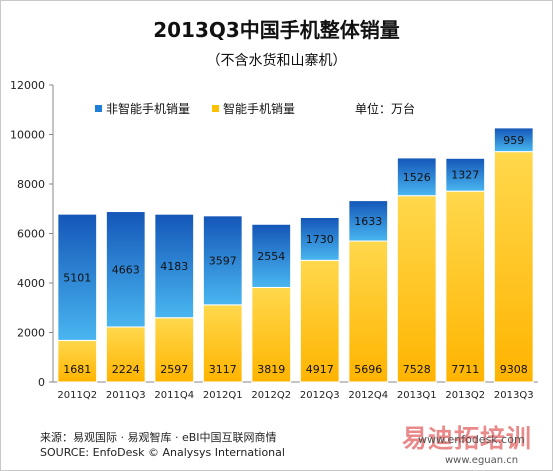 The width and height of the screenshot is (553, 471). I want to click on x-tick-label: 2012Q3, so click(320, 395).